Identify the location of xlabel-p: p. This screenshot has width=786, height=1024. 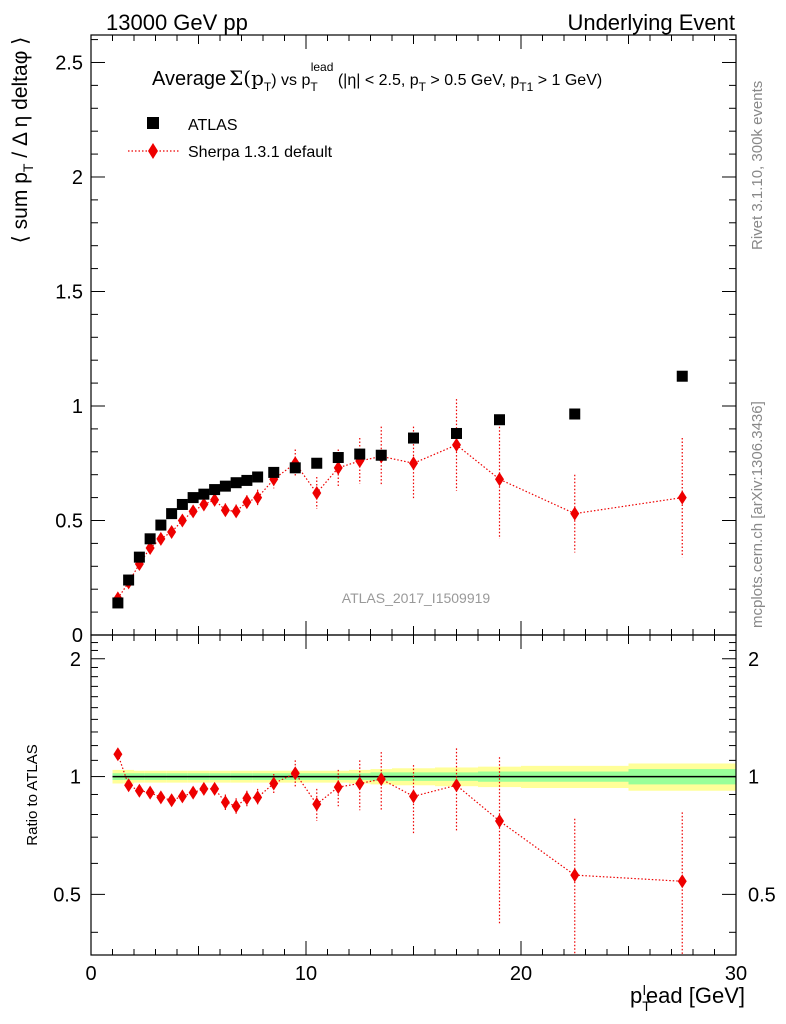
(636, 995).